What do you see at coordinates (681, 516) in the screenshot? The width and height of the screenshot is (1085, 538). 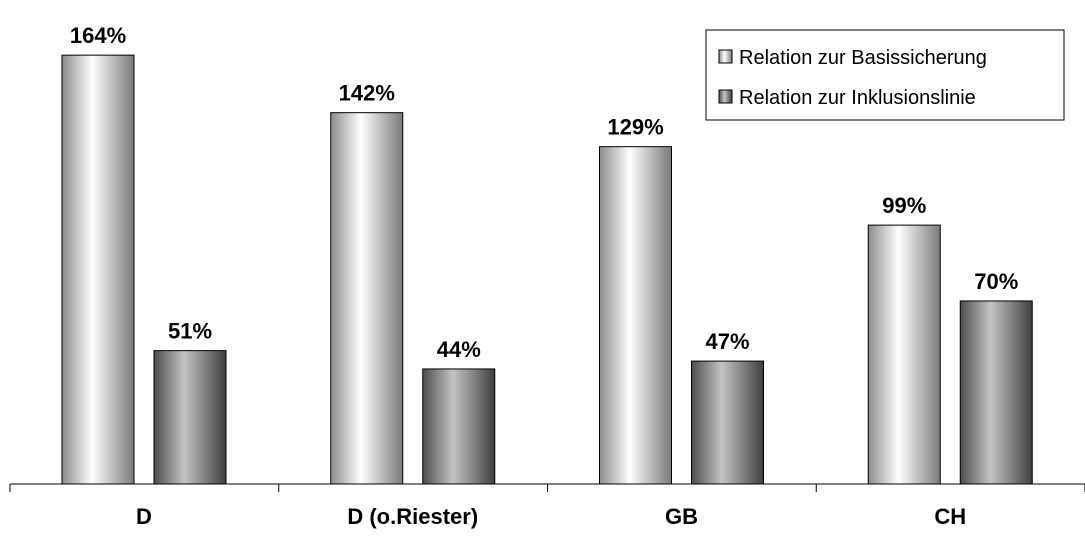 I see `category-label-2: GB` at bounding box center [681, 516].